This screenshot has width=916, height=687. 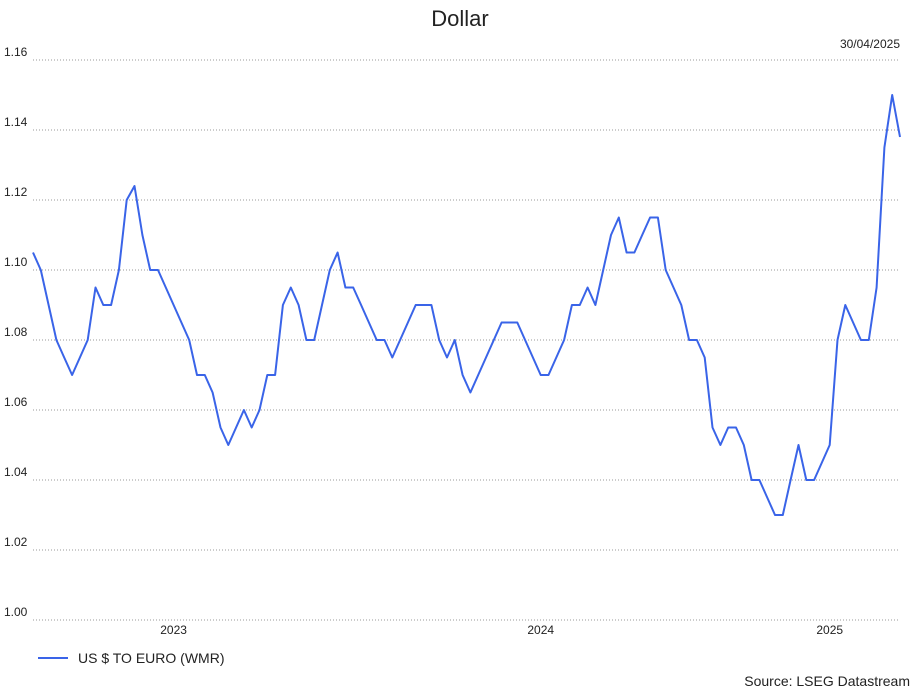 I want to click on source: Source: LSEG Datastream, so click(x=827, y=680).